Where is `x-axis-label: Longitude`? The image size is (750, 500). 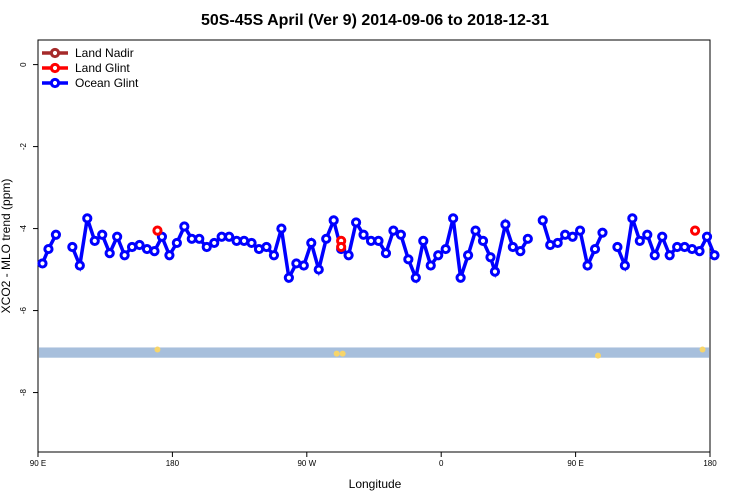 x-axis-label: Longitude is located at coordinates (375, 484).